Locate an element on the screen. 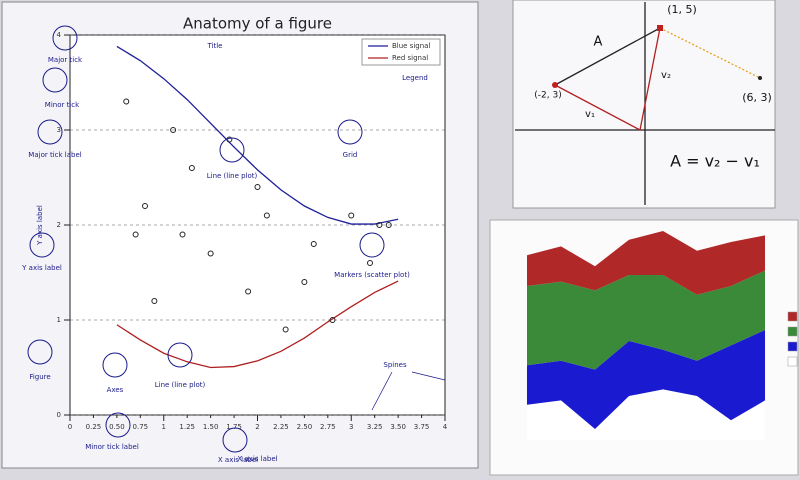 The height and width of the screenshot is (480, 800). y-tick-label: 3 is located at coordinates (59, 130).